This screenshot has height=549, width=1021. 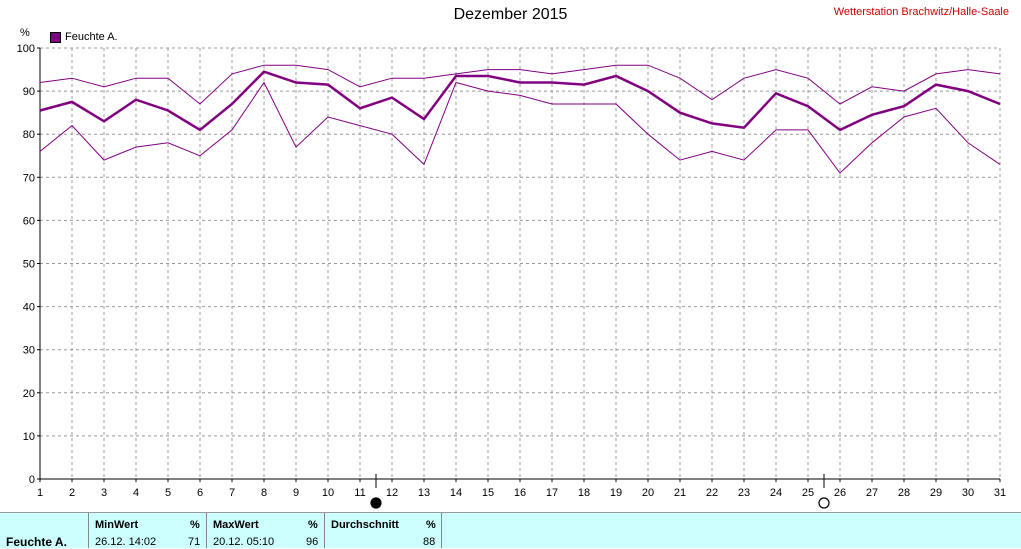 I want to click on x-tick-label: 1, so click(x=40, y=493).